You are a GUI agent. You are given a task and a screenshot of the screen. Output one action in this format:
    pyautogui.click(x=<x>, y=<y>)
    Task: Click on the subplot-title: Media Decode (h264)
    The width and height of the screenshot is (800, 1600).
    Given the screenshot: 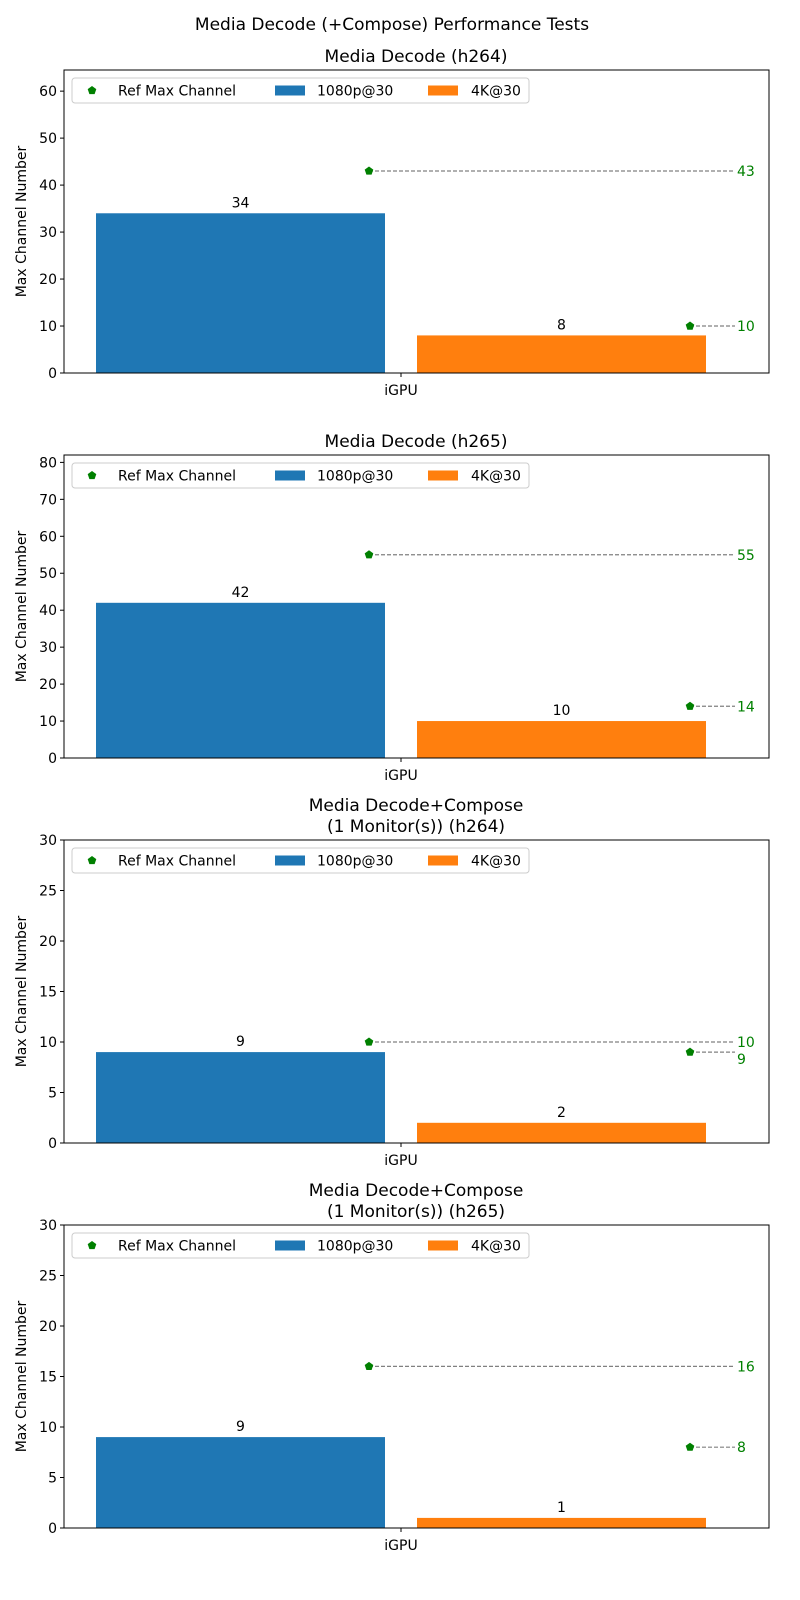 What is the action you would take?
    pyautogui.click(x=416, y=57)
    